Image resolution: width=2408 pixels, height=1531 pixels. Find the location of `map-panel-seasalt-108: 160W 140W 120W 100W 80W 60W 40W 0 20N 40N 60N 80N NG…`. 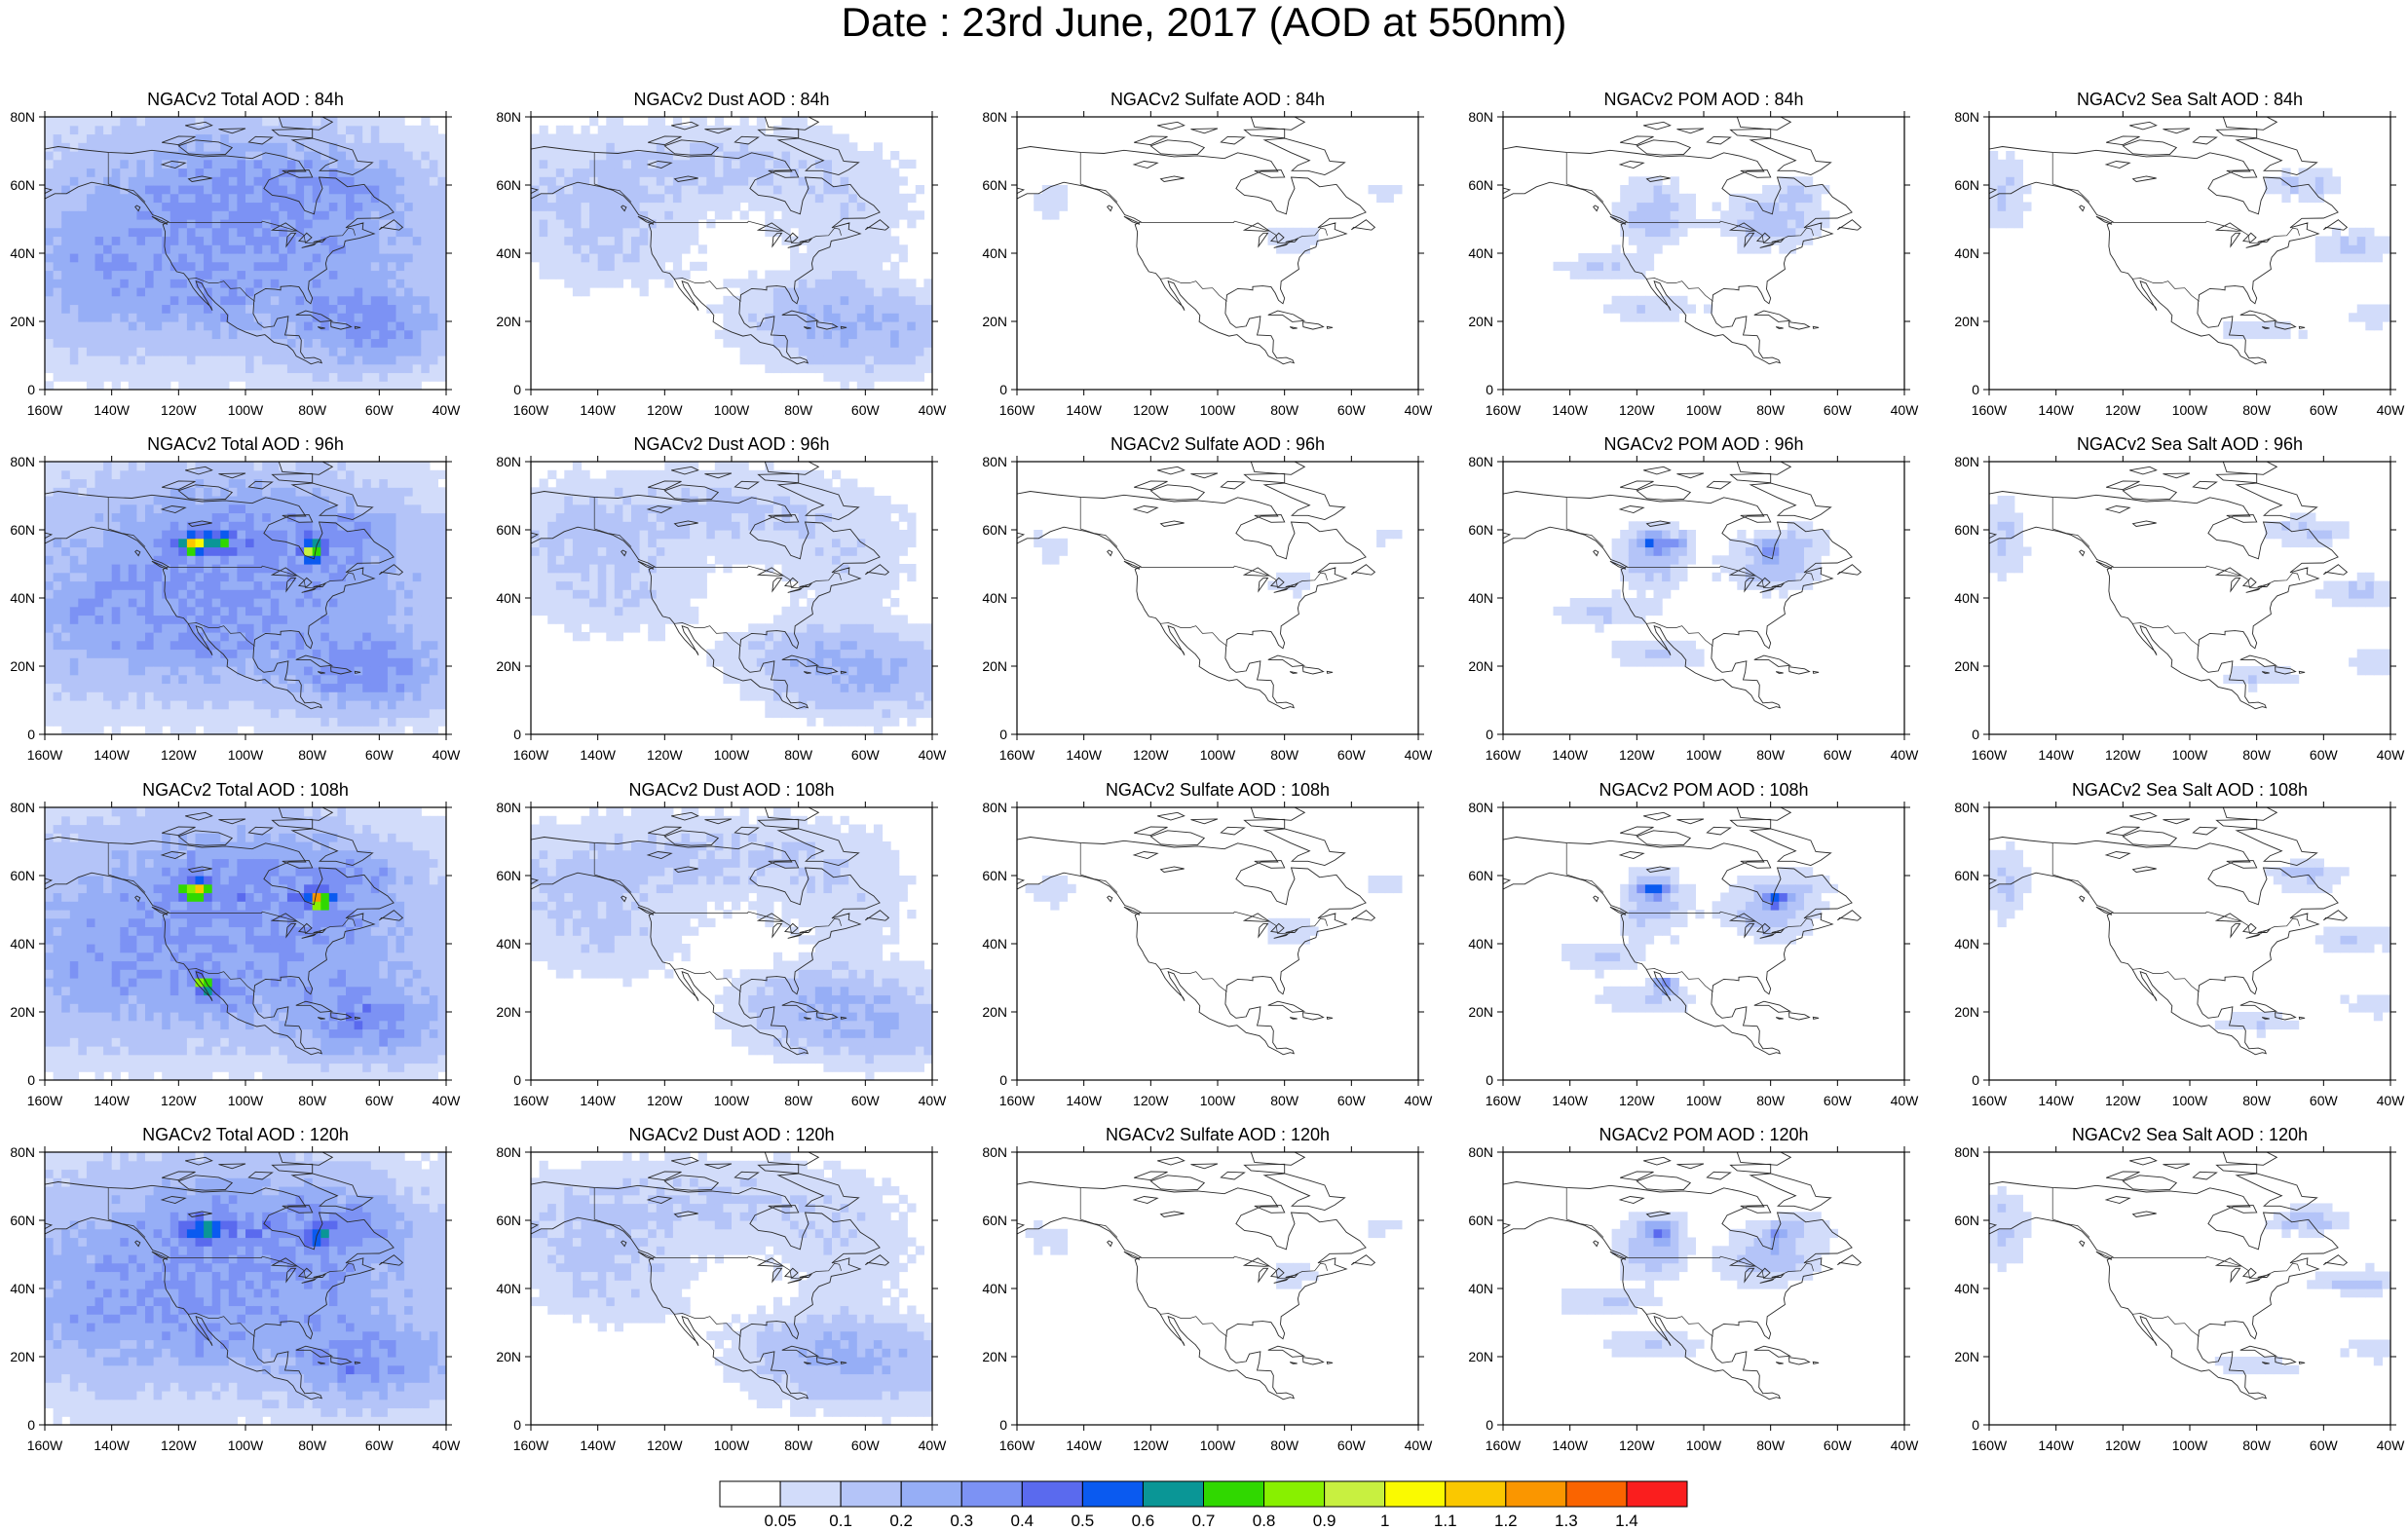

map-panel-seasalt-108: 160W 140W 120W 100W 80W 60W 40W 0 20N 40N 60N 80N NG… is located at coordinates (2179, 944).